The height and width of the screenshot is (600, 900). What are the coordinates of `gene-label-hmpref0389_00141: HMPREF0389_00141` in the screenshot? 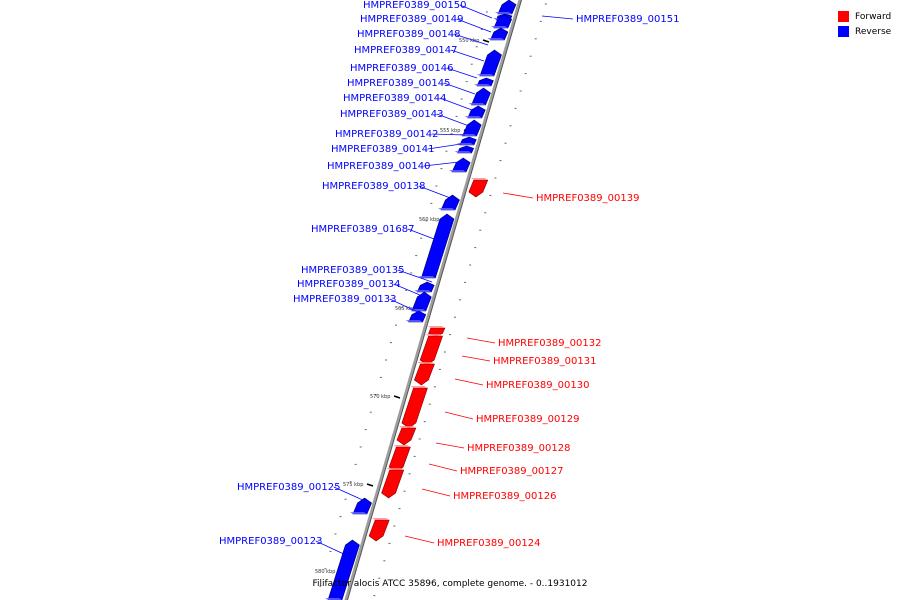 It's located at (382, 149).